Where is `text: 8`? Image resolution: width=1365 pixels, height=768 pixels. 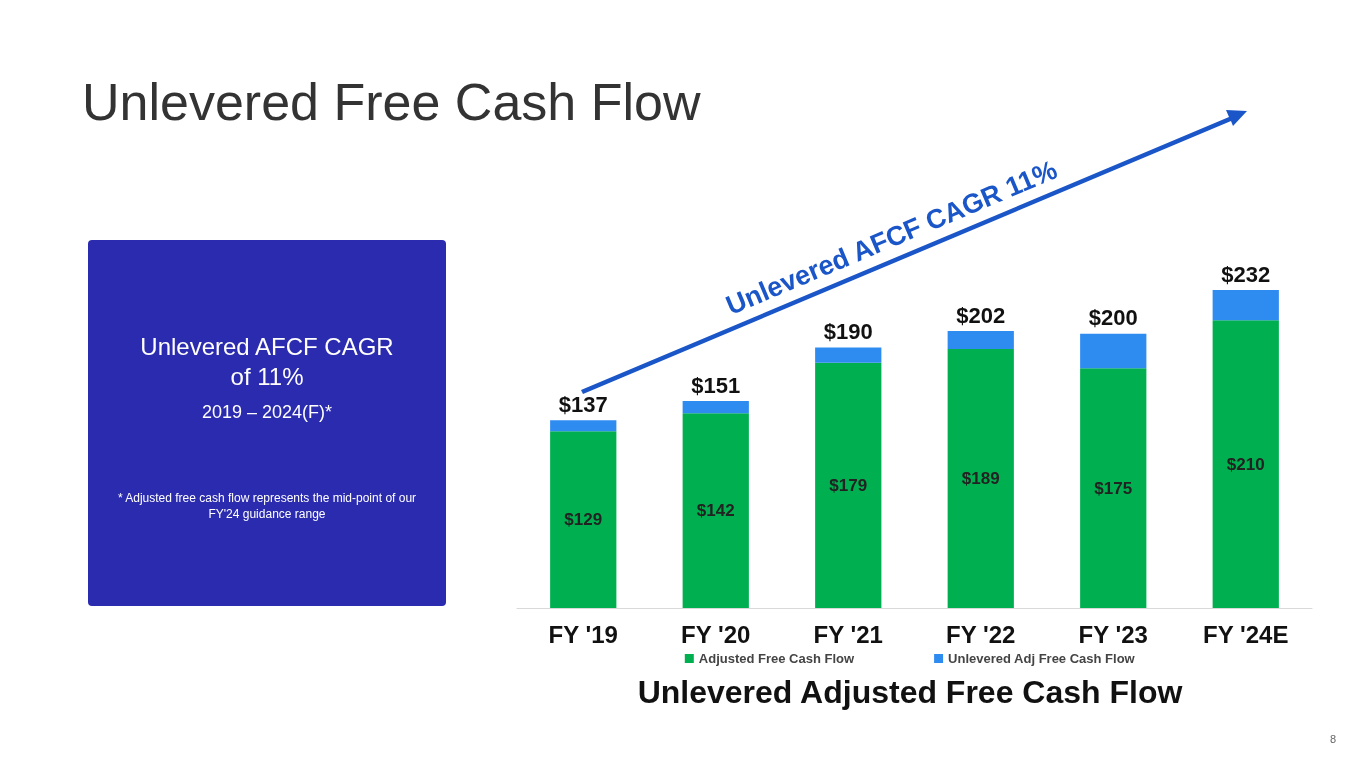
text: 8 is located at coordinates (1333, 739).